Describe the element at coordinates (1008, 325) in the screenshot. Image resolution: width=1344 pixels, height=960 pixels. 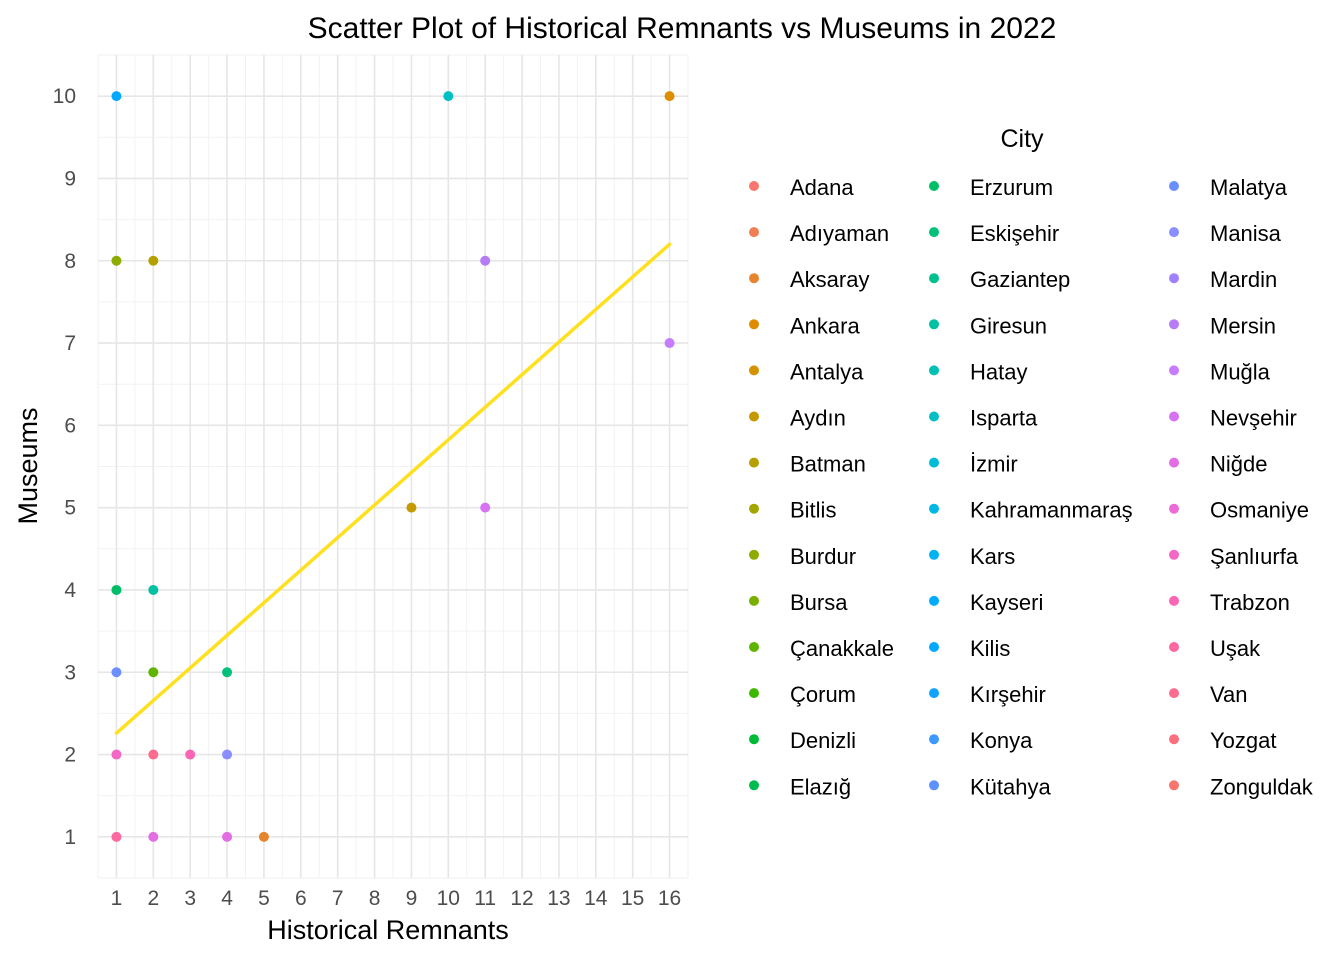
I see `legend-label: Giresun` at that location.